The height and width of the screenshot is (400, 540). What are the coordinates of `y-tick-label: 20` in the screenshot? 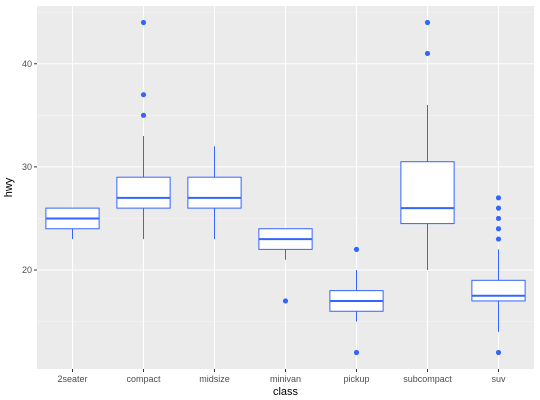 It's located at (27, 270).